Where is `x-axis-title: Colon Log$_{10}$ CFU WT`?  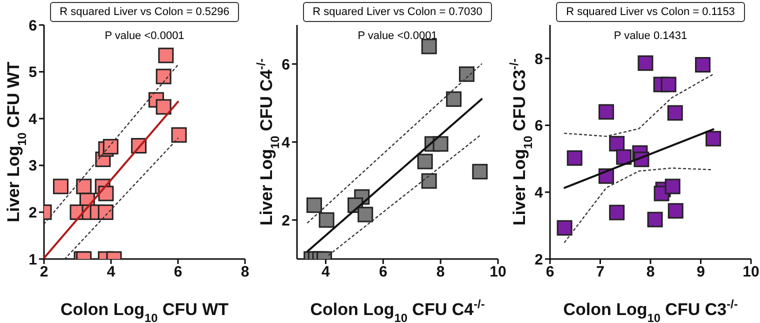
x-axis-title: Colon Log$_{10}$ CFU WT is located at coordinates (145, 311).